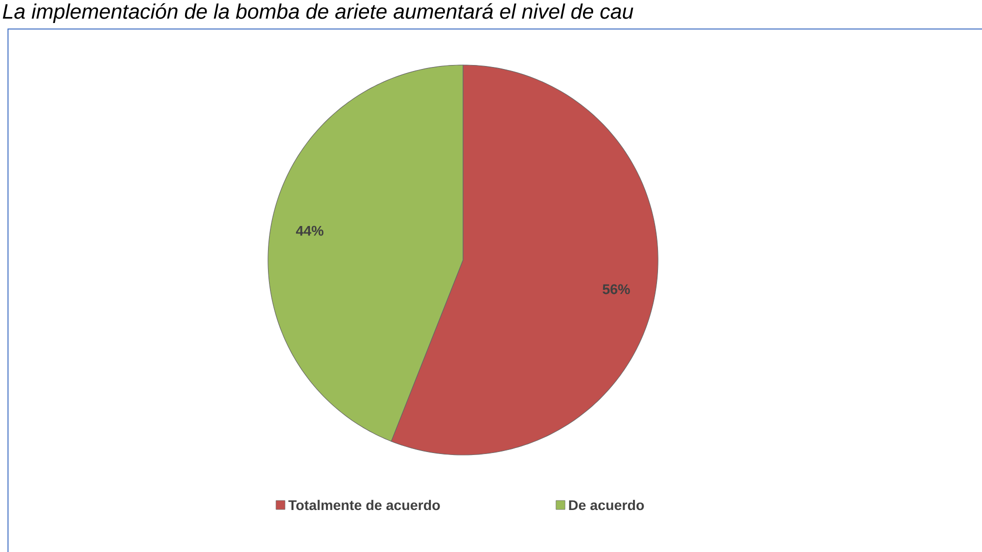  Describe the element at coordinates (318, 13) in the screenshot. I see `chart-title: La implementación de la bomba de ariete aumentará el nivel de cau` at that location.